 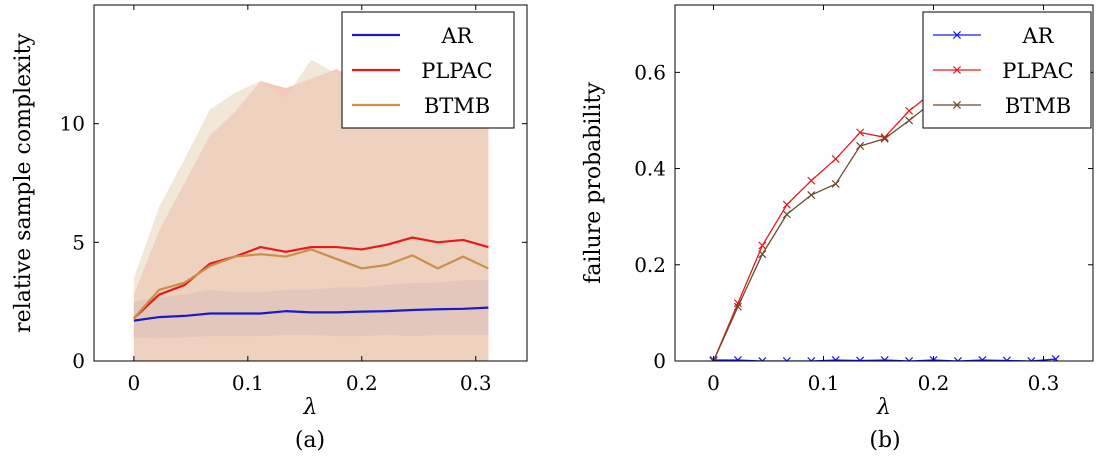 I want to click on y-axis-label: relative sample complexity, so click(x=23, y=183).